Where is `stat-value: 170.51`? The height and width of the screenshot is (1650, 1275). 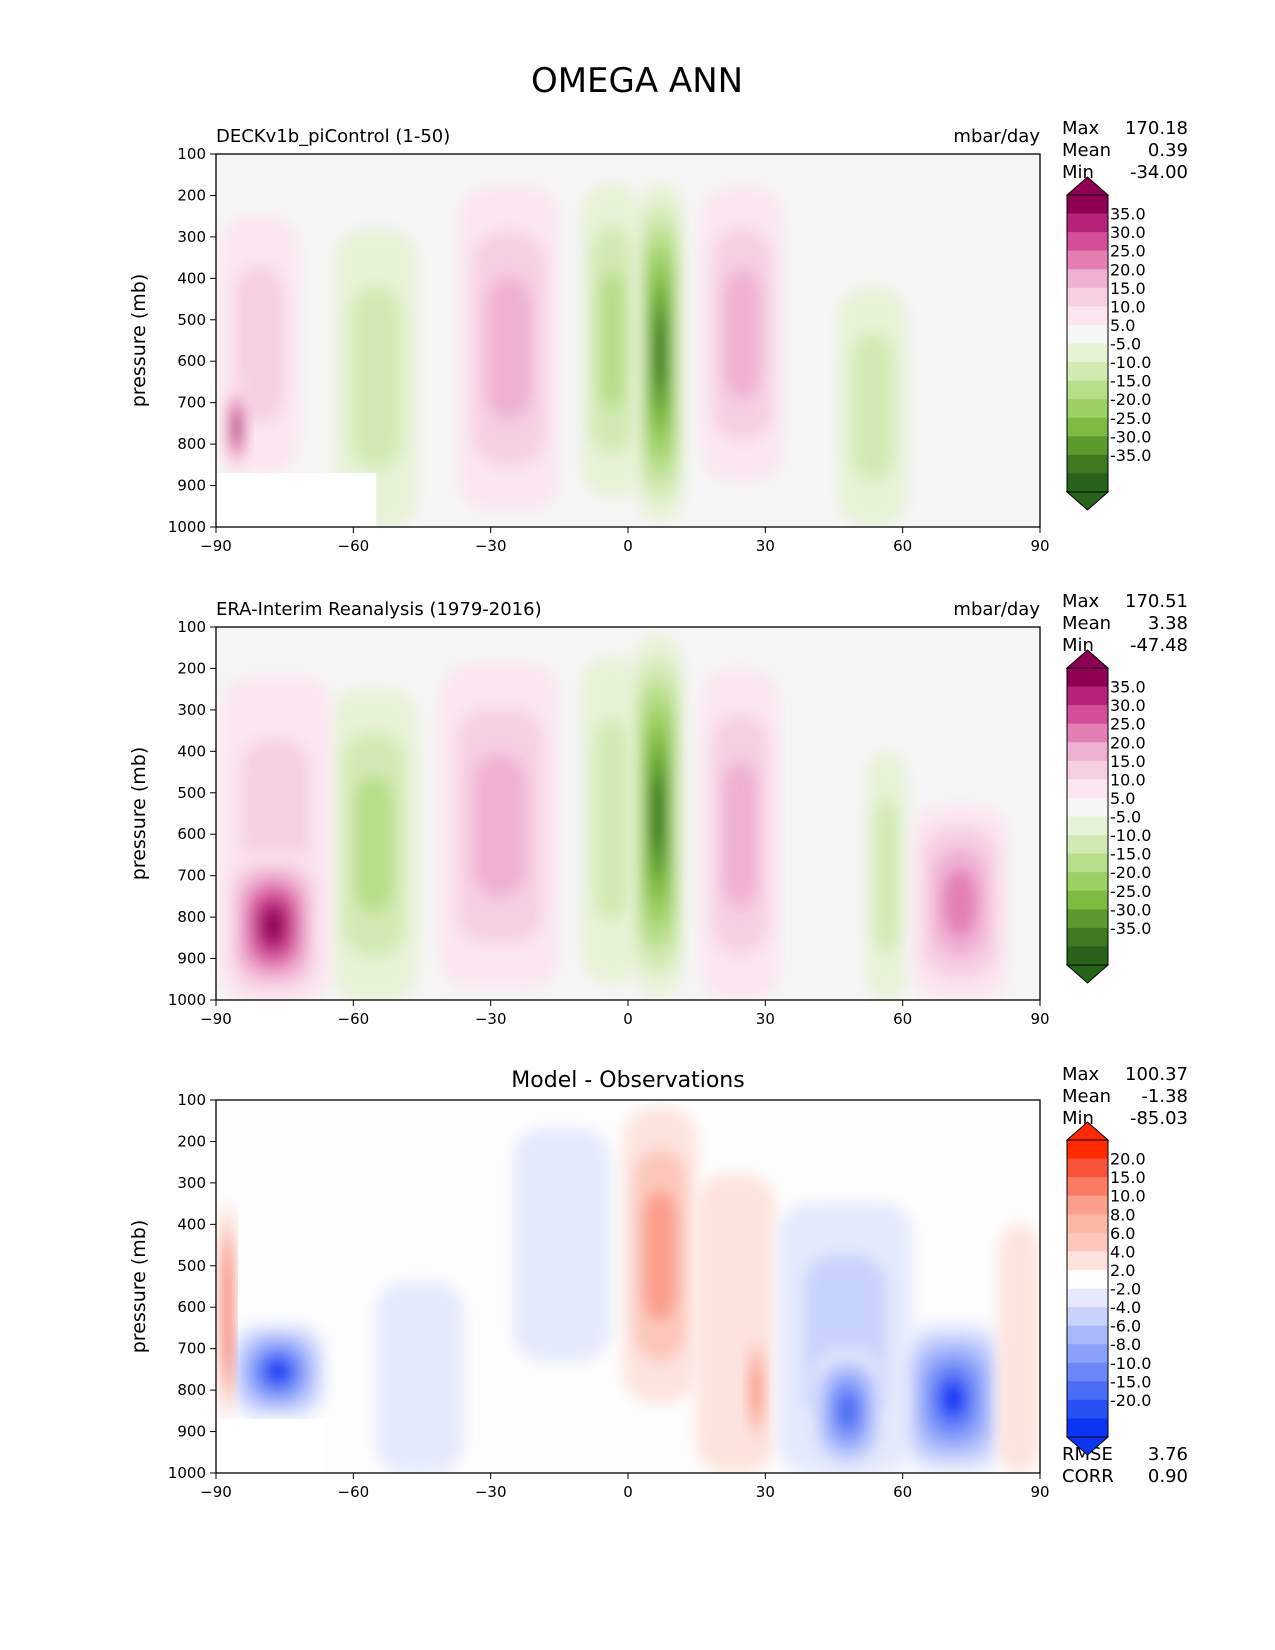
stat-value: 170.51 is located at coordinates (1156, 601).